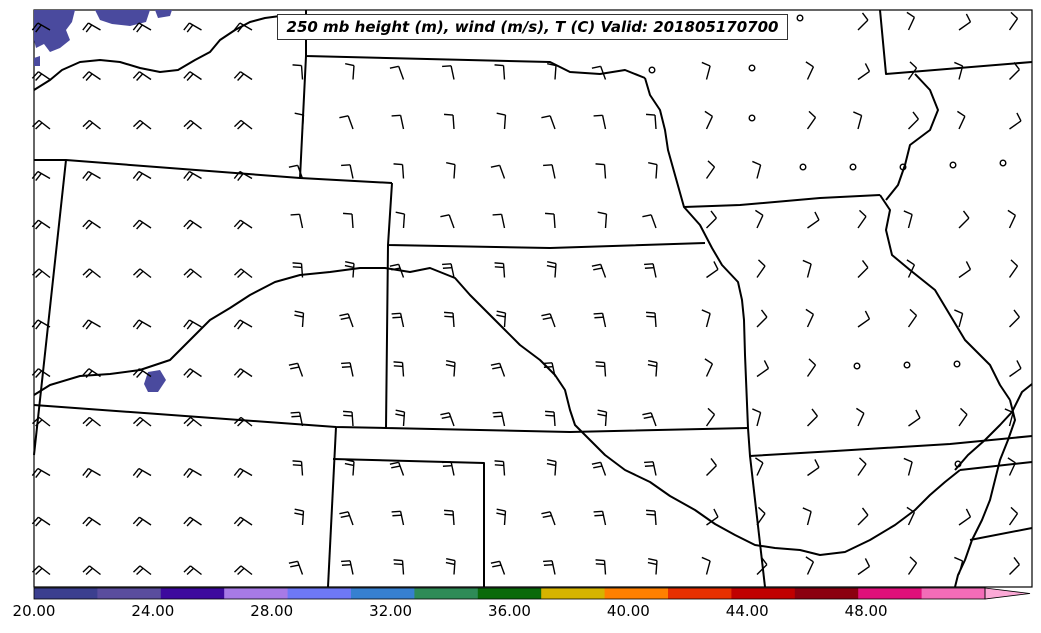 The image size is (1041, 633). Describe the element at coordinates (272, 611) in the screenshot. I see `colorbar-tick-label: 28.00` at that location.